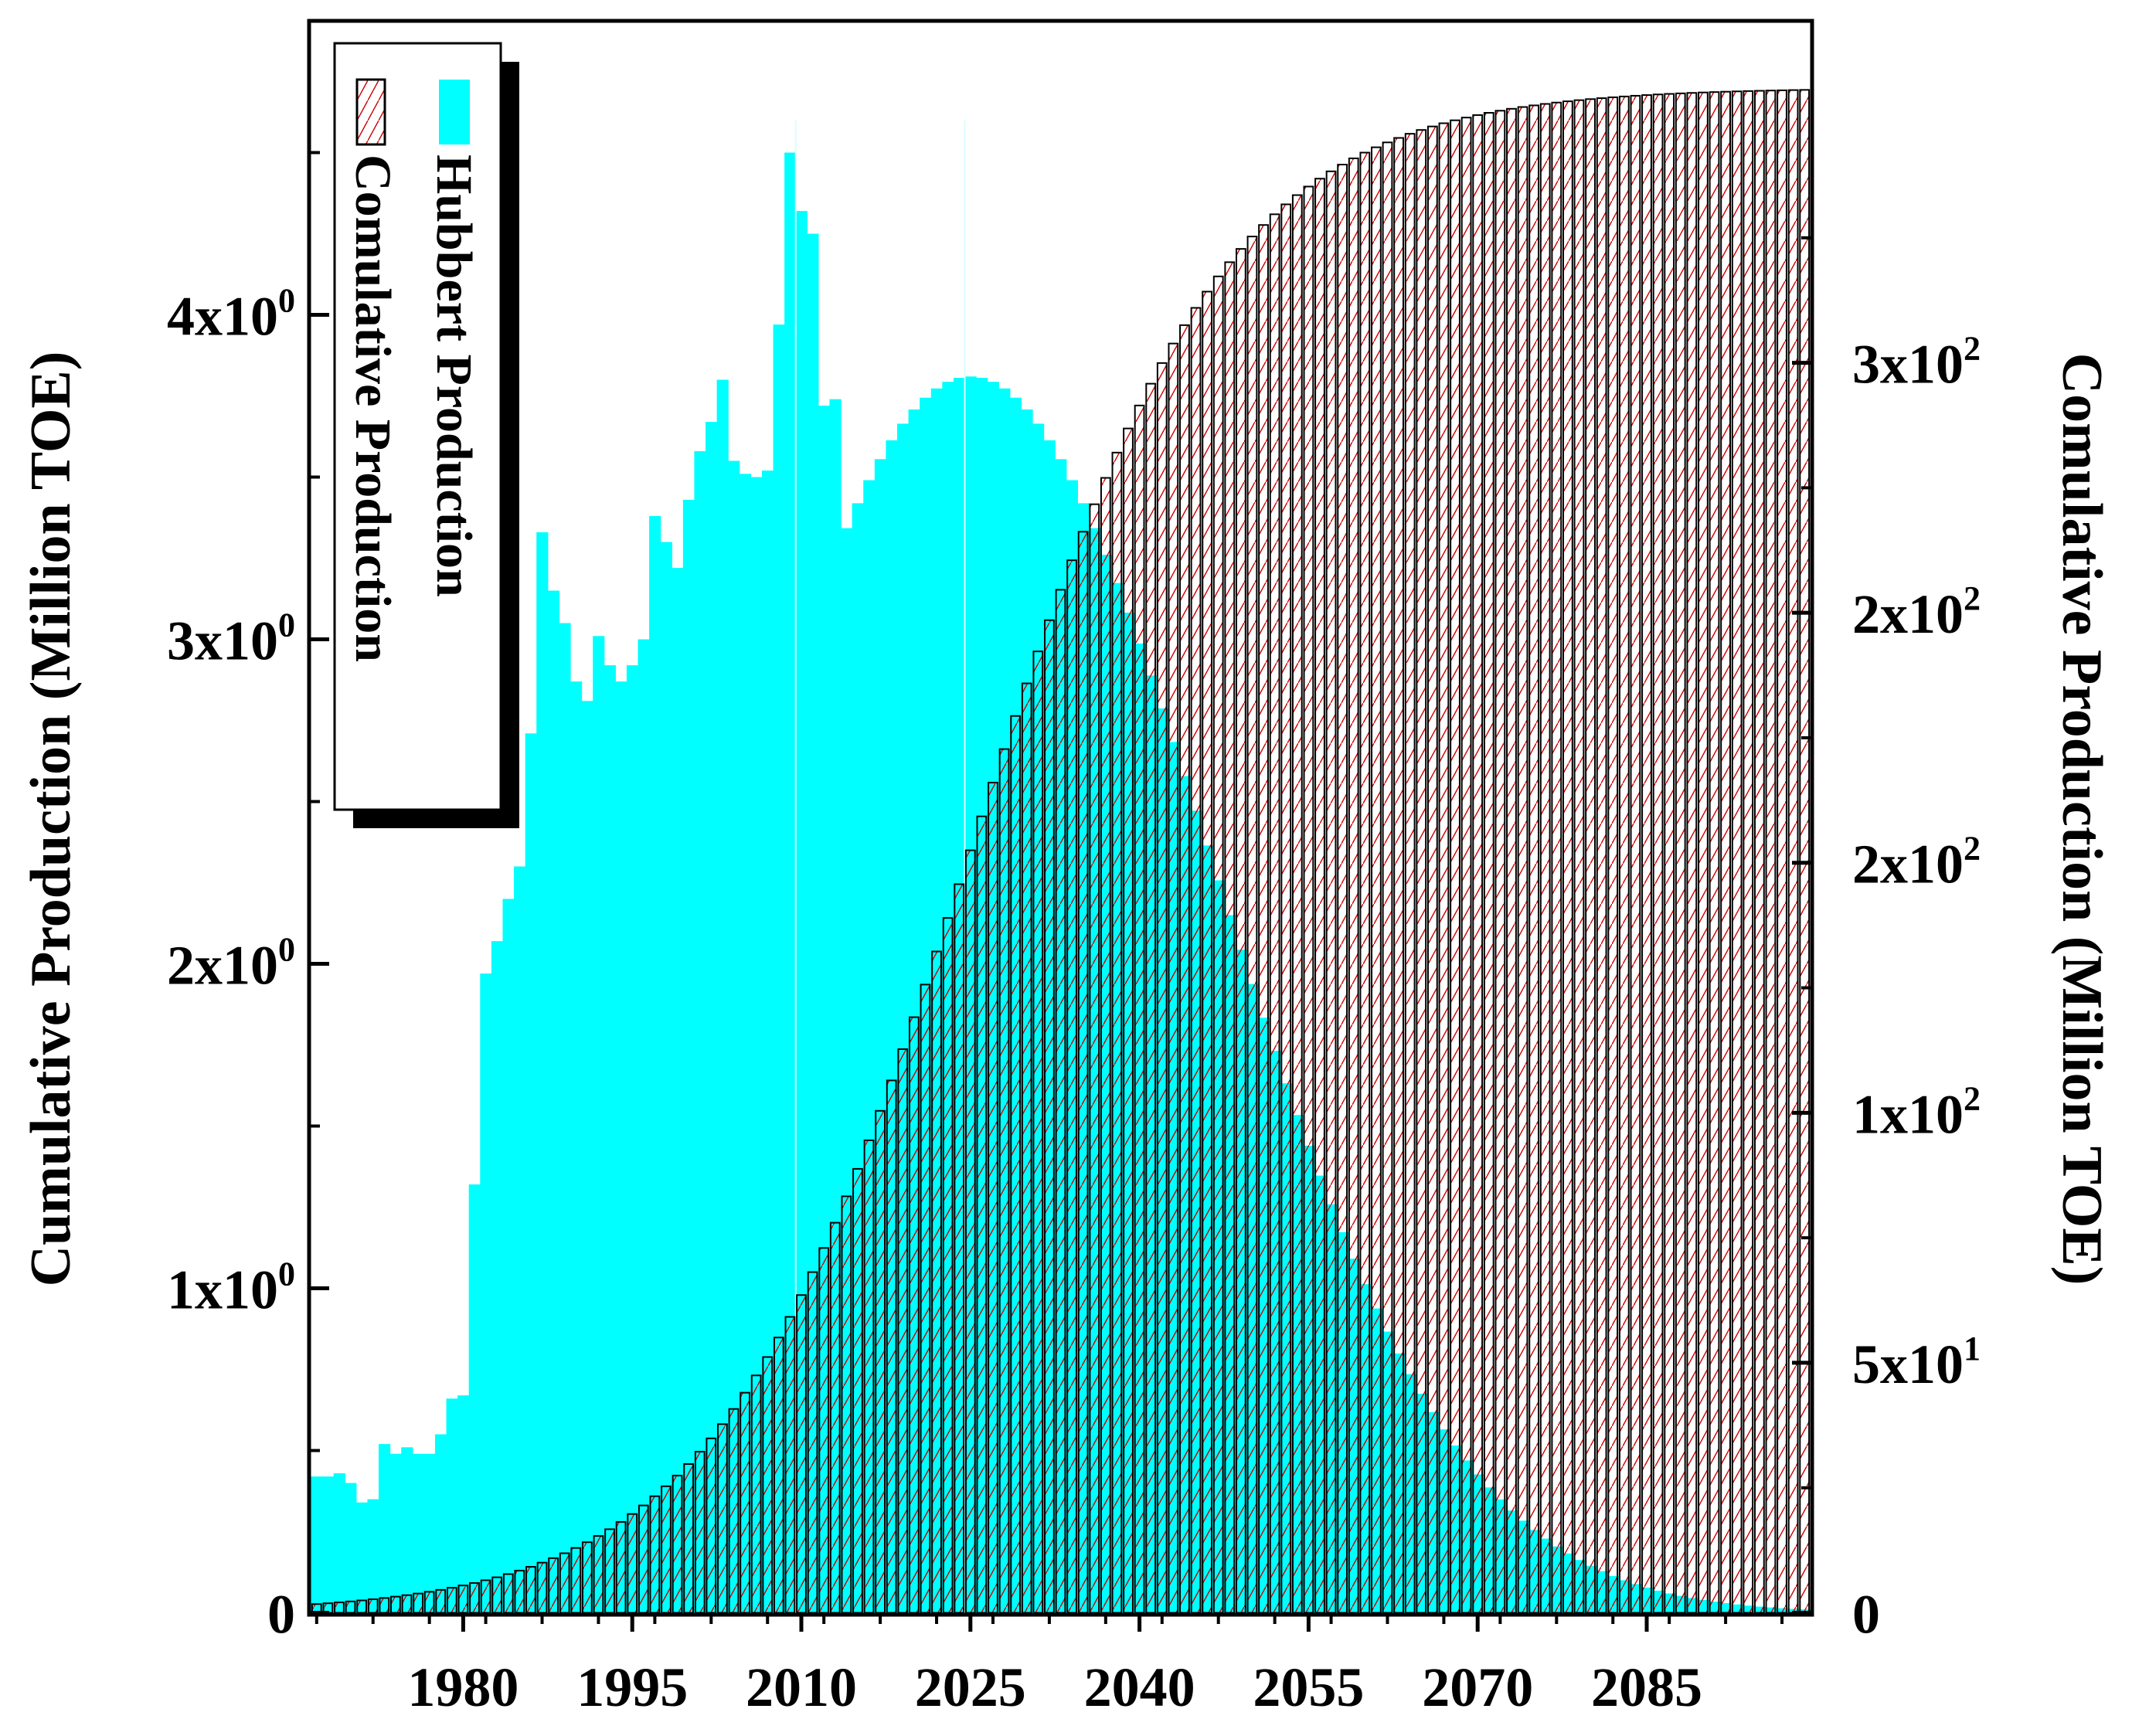 The width and height of the screenshot is (2132, 1736). Describe the element at coordinates (1522, 860) in the screenshot. I see `cumulative-bar-2074` at that location.